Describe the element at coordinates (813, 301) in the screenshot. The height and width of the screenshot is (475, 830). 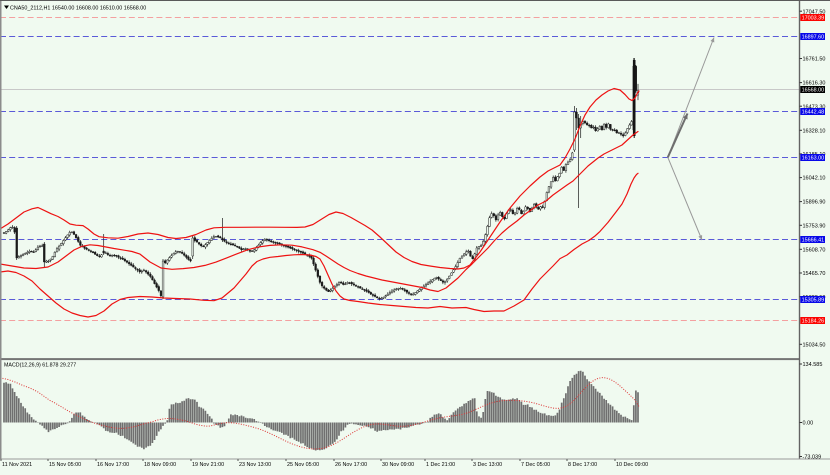
I see `svg-text: 15305.89` at that location.